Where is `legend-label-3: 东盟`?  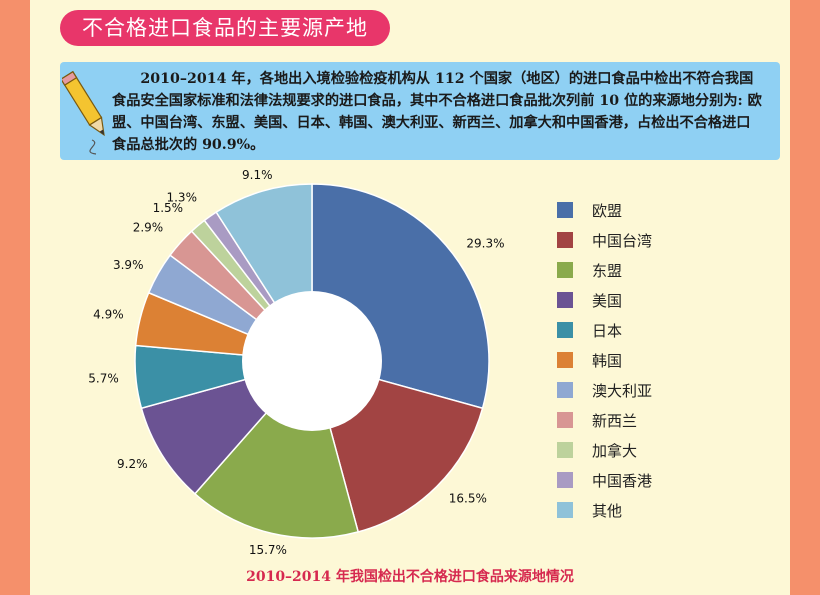 legend-label-3: 东盟 is located at coordinates (607, 271).